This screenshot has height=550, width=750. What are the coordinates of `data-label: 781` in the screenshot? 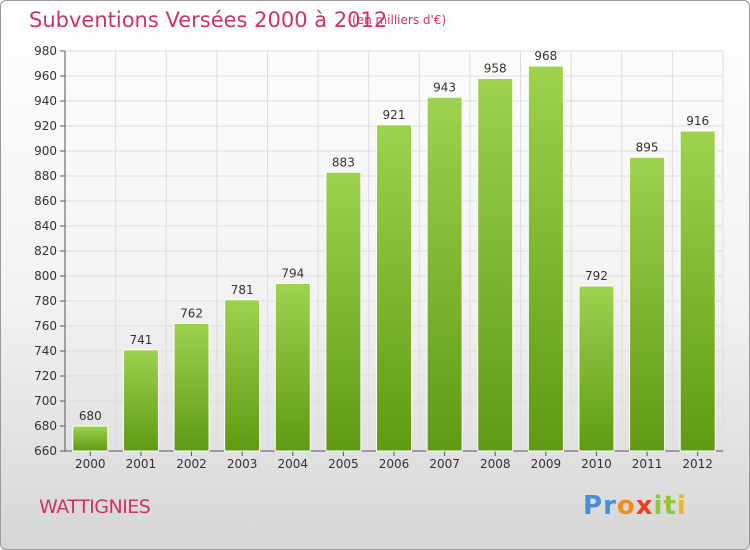 It's located at (242, 290).